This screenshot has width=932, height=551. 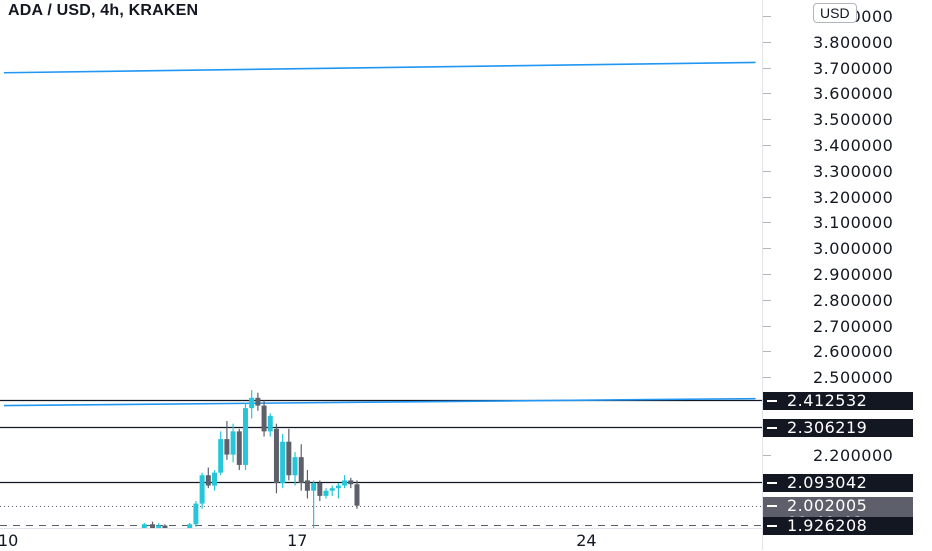 What do you see at coordinates (586, 540) in the screenshot?
I see `time-tick-label: 24` at bounding box center [586, 540].